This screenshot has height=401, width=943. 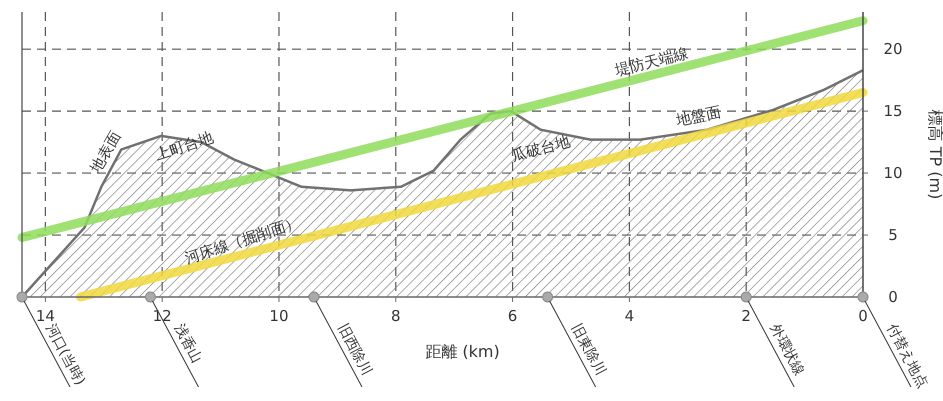 What do you see at coordinates (629, 316) in the screenshot?
I see `x-tick-label: 4` at bounding box center [629, 316].